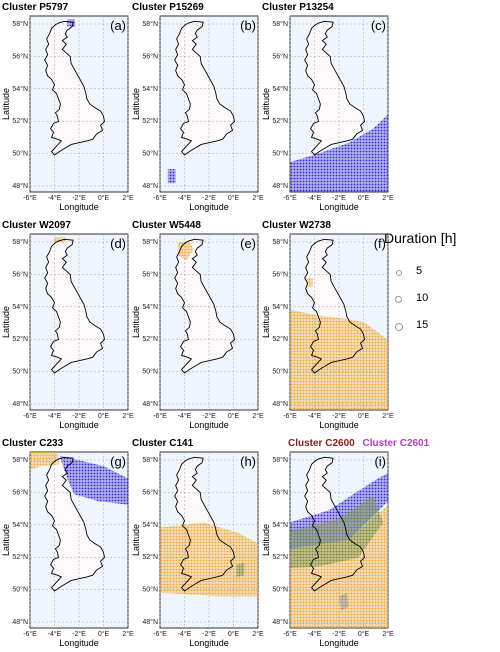  Describe the element at coordinates (248, 461) in the screenshot. I see `panel-letter: (h)` at that location.